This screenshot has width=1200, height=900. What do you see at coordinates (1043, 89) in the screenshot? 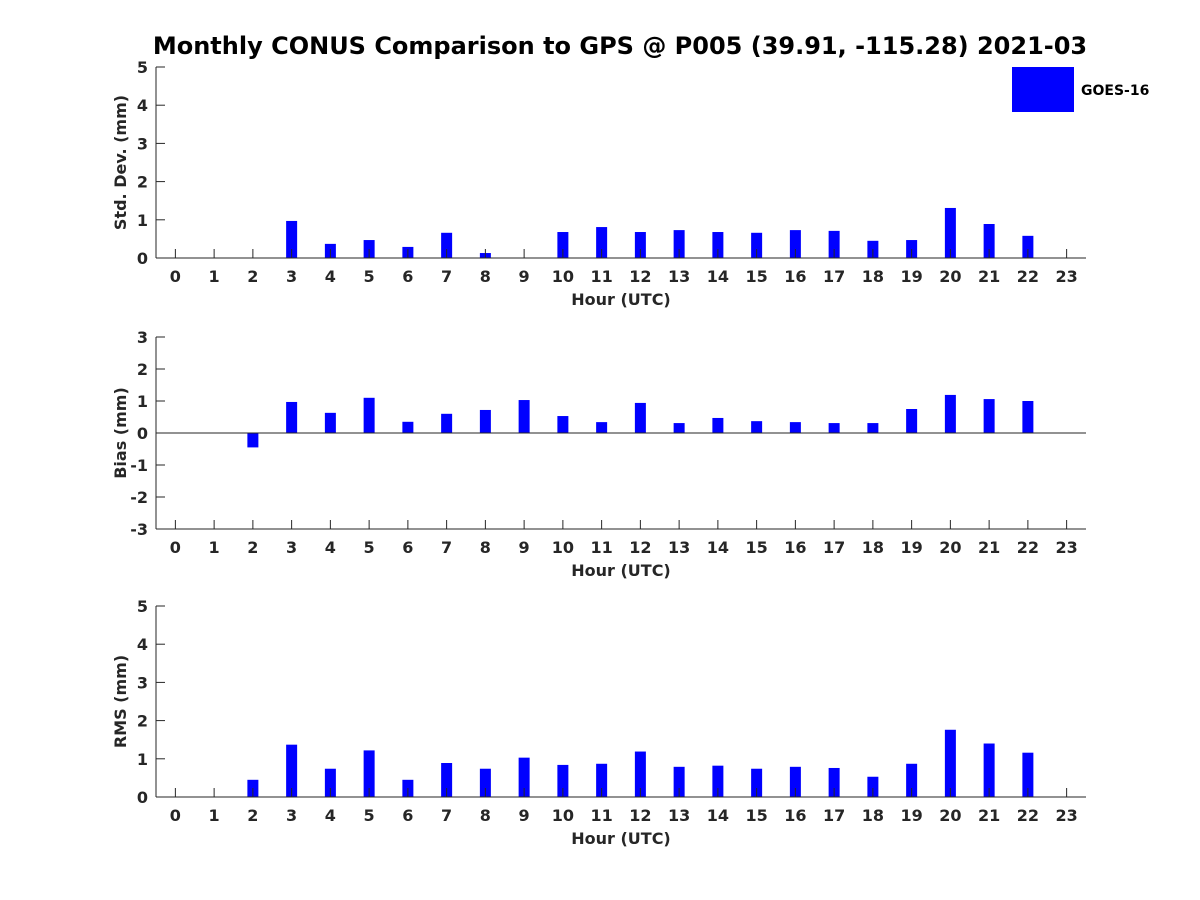
I see `legend-swatch` at bounding box center [1043, 89].